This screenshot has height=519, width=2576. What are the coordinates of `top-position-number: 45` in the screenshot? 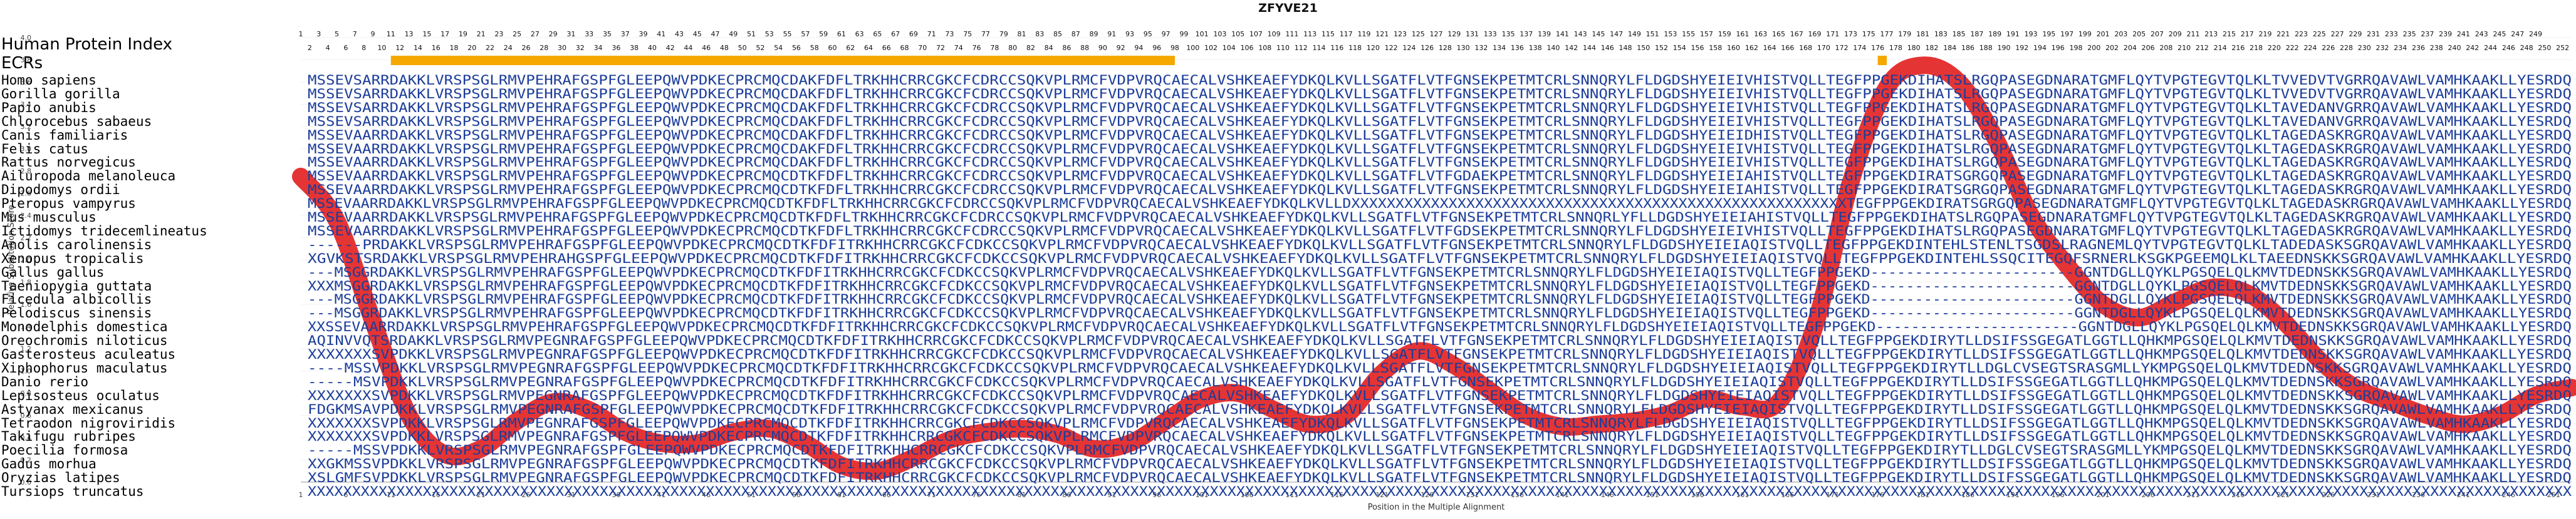 It's located at (697, 34).